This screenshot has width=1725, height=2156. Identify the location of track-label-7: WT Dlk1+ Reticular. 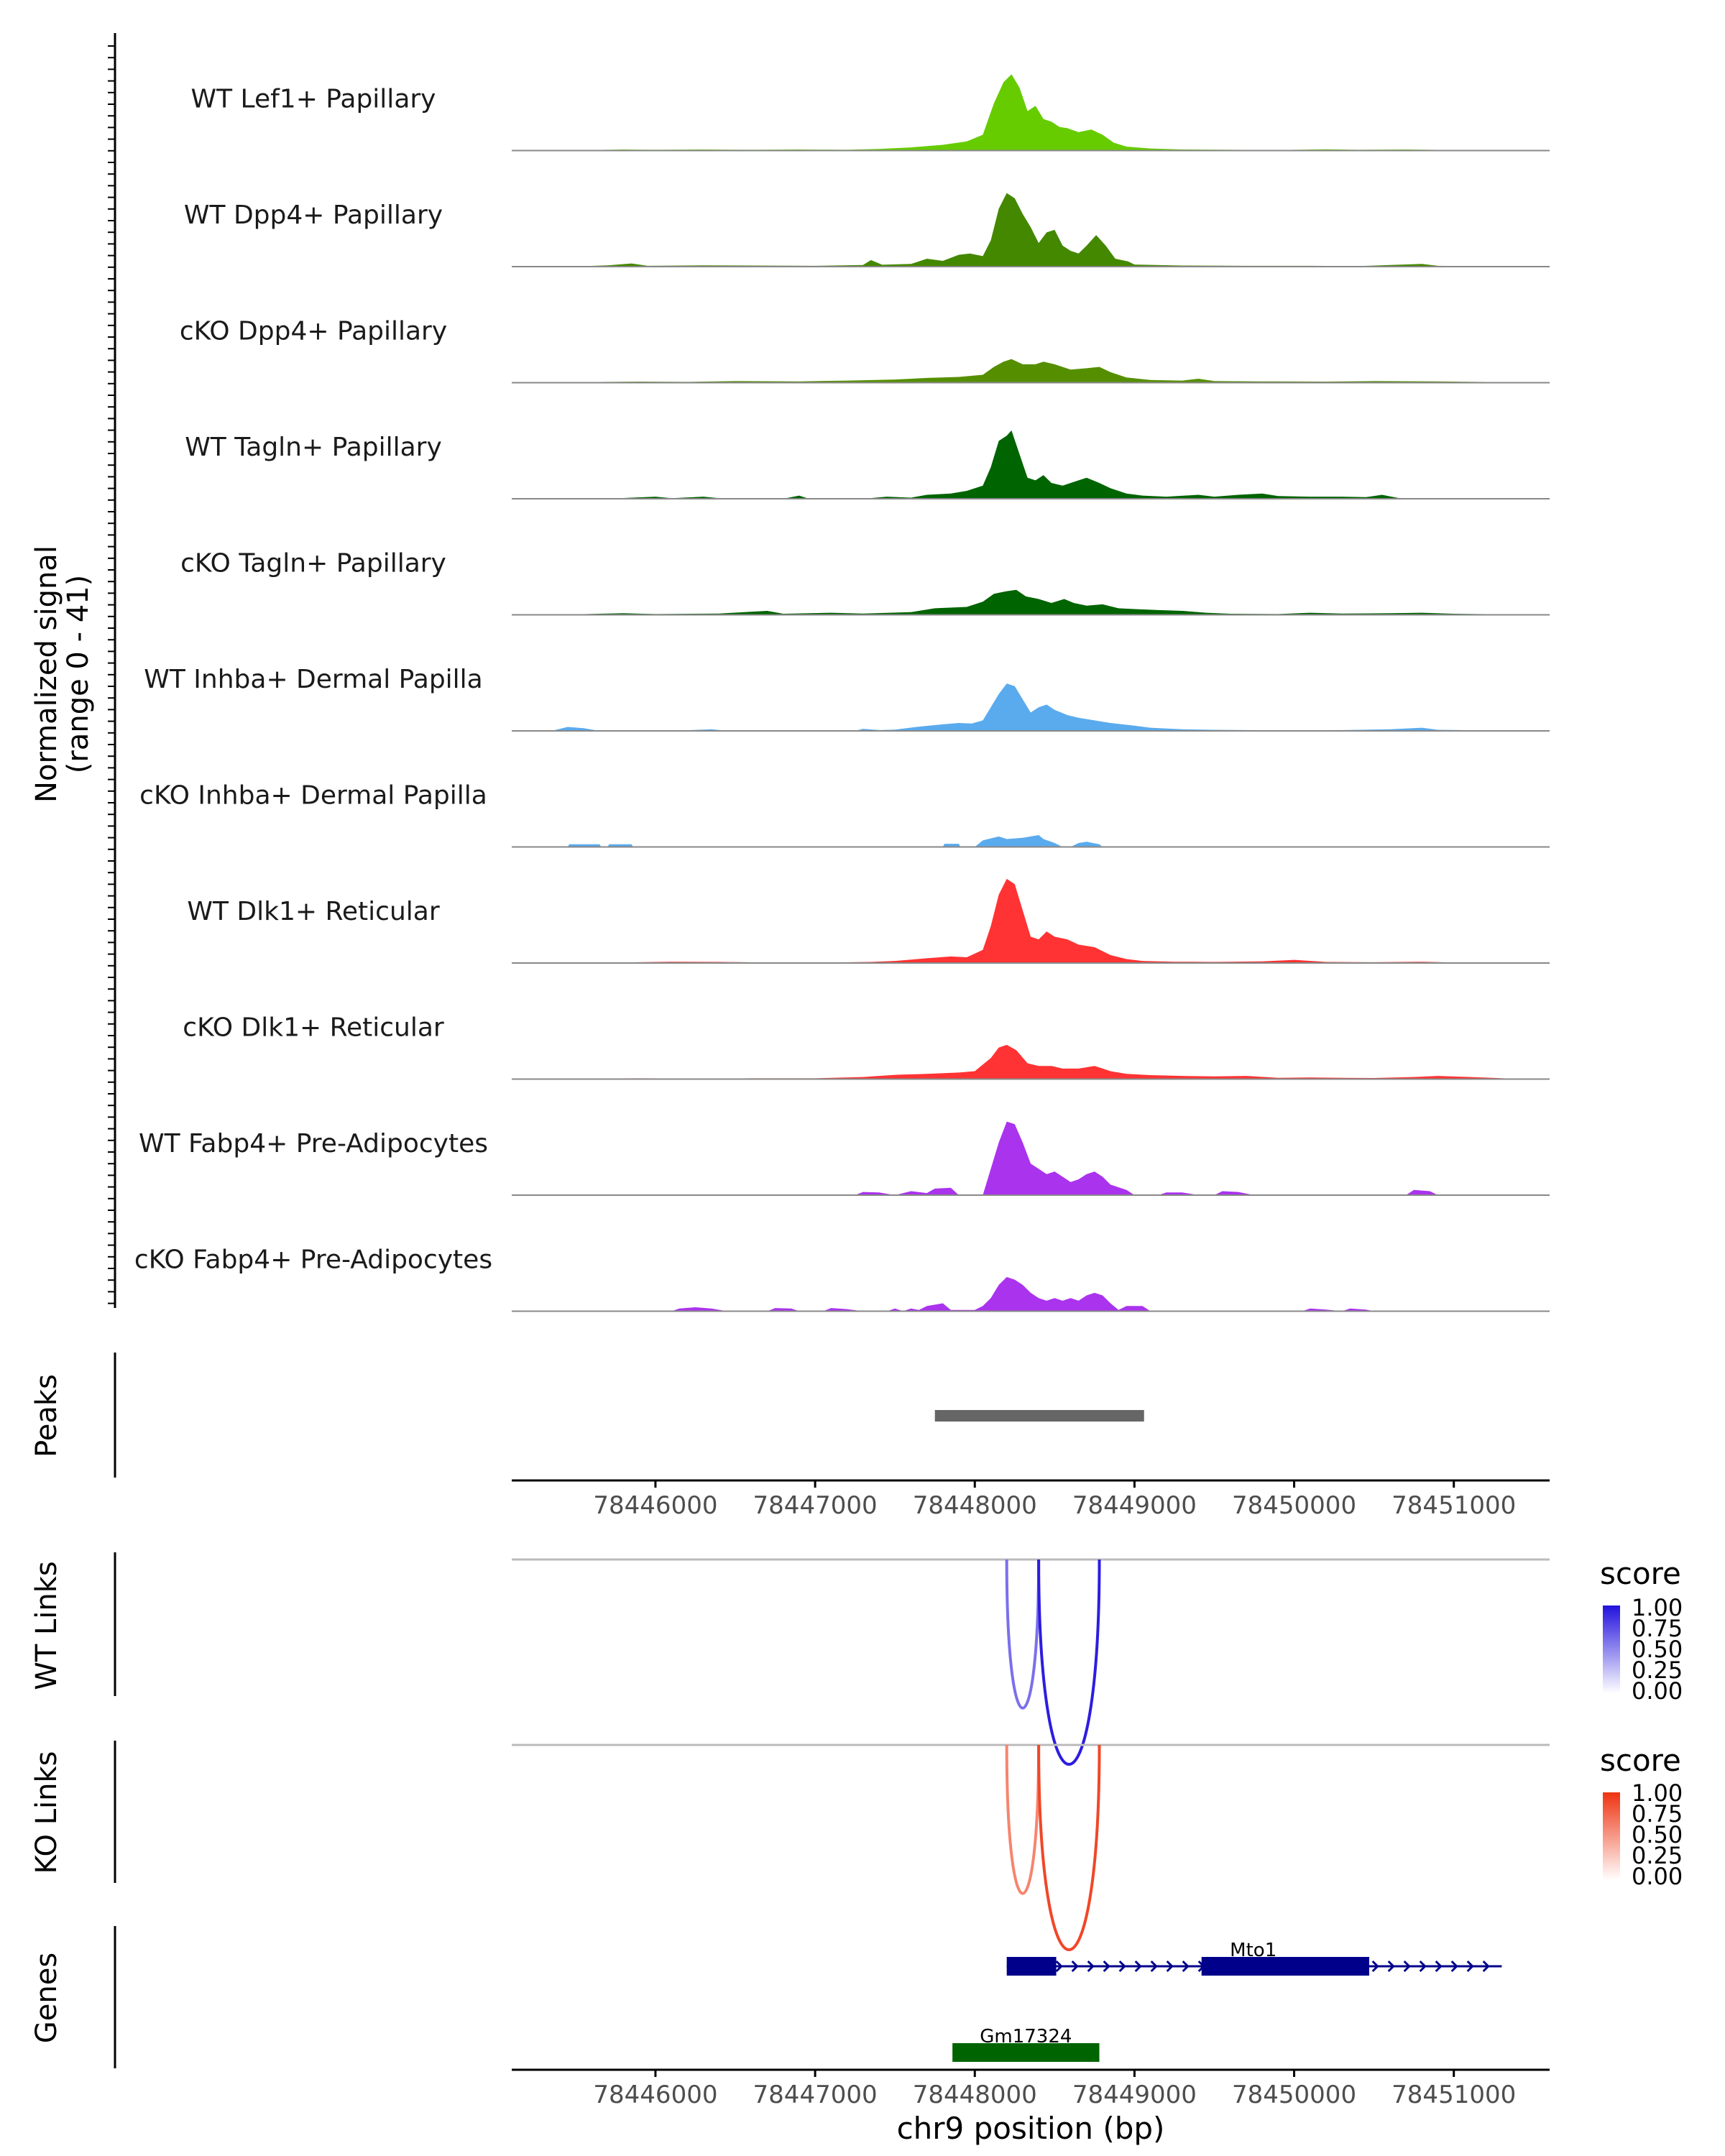
(313, 911).